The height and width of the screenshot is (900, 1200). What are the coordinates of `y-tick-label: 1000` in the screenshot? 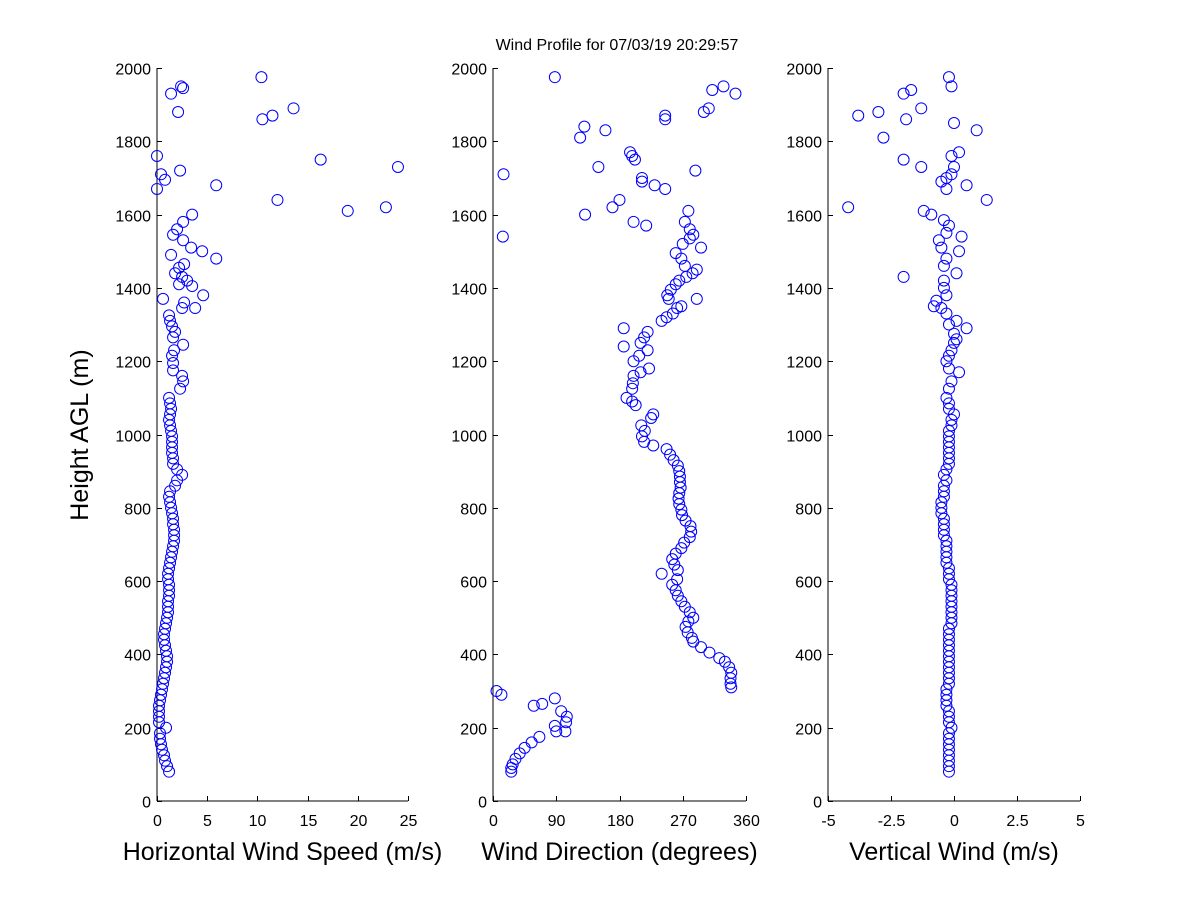 It's located at (469, 437).